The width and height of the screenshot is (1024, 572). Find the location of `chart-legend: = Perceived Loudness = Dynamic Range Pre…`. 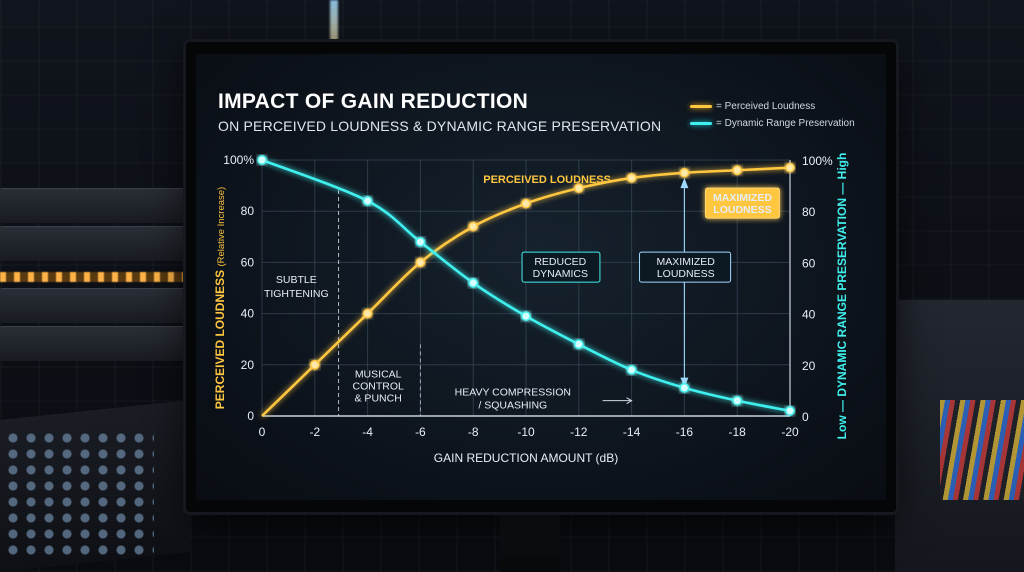

chart-legend: = Perceived Loudness = Dynamic Range Pre… is located at coordinates (772, 115).